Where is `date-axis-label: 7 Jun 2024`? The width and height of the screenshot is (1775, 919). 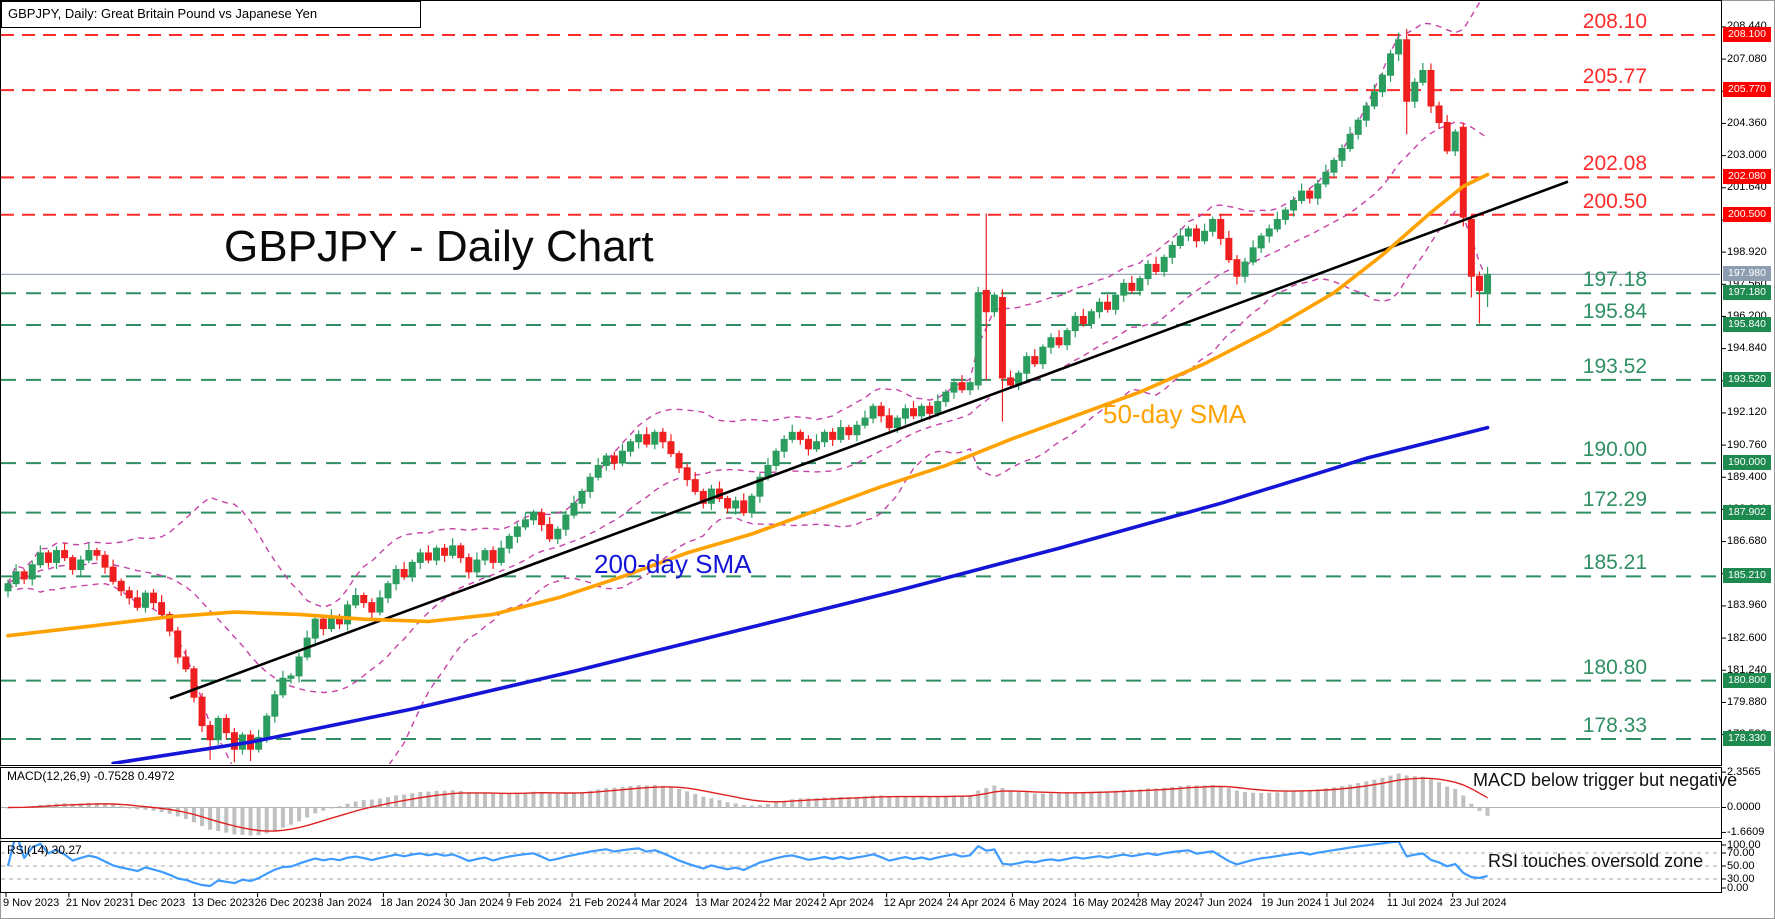
date-axis-label: 7 Jun 2024 is located at coordinates (1225, 903).